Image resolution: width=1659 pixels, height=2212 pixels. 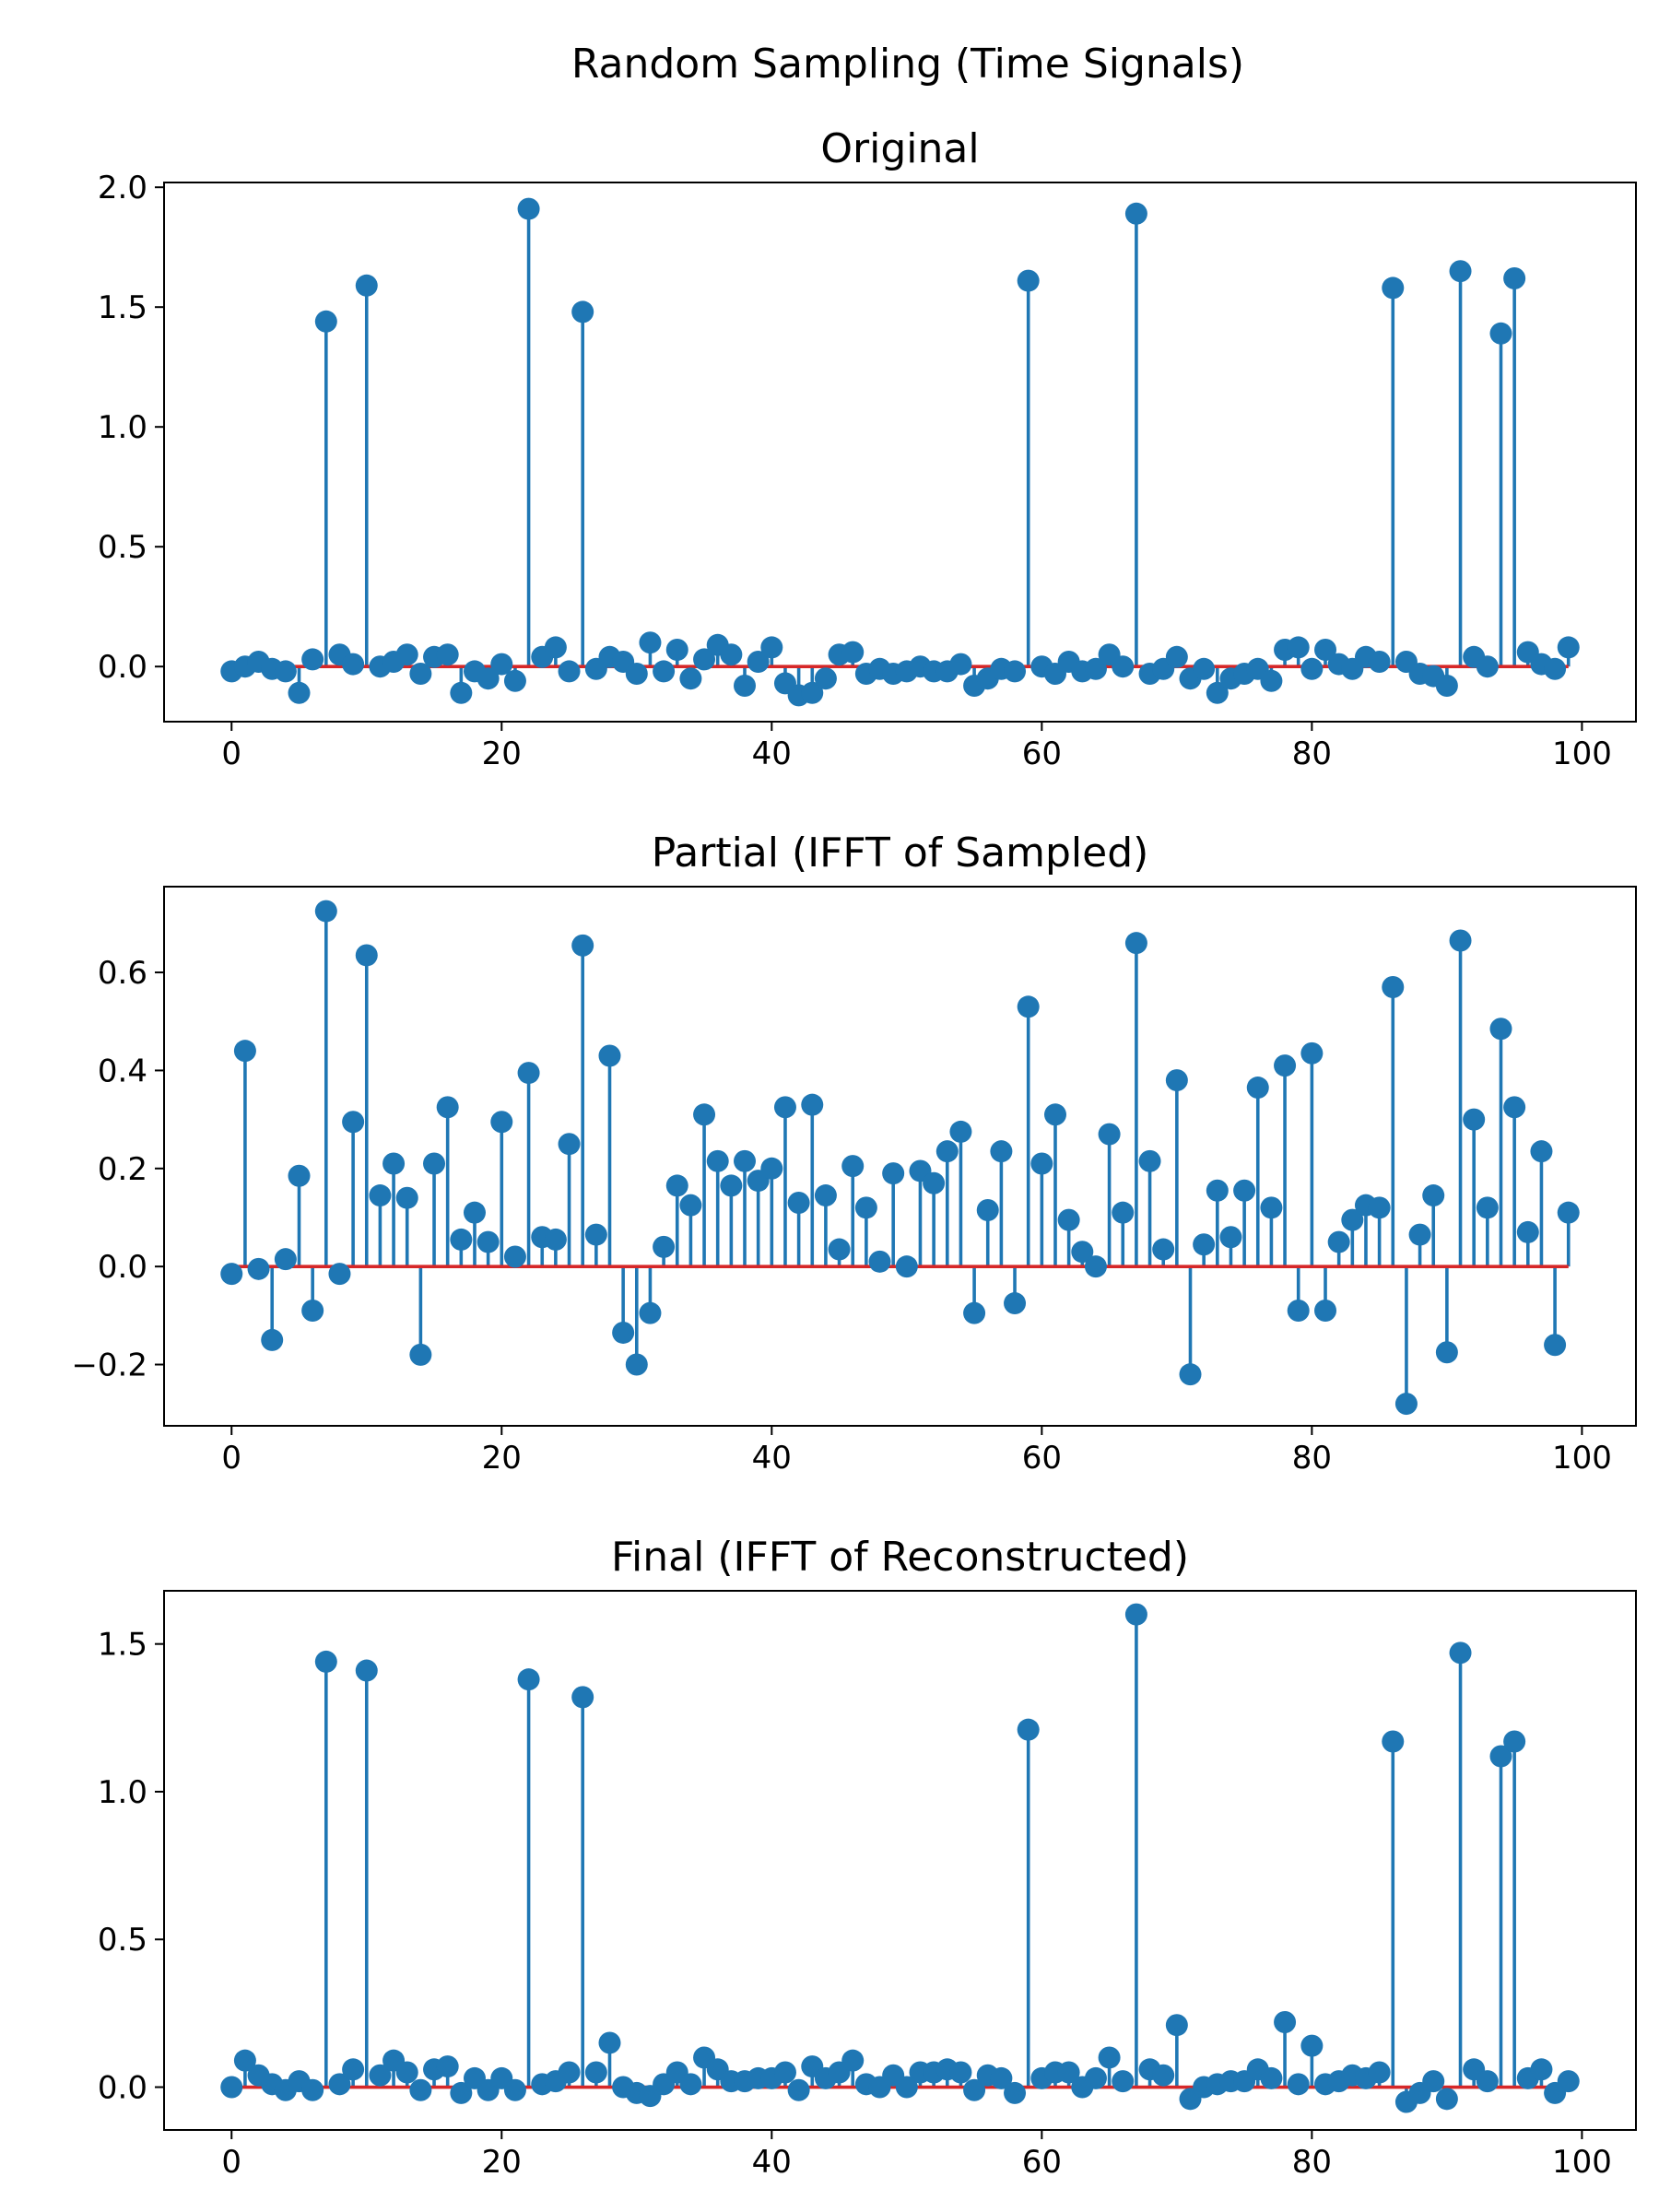 What do you see at coordinates (502, 1458) in the screenshot?
I see `x-tick-label: 20` at bounding box center [502, 1458].